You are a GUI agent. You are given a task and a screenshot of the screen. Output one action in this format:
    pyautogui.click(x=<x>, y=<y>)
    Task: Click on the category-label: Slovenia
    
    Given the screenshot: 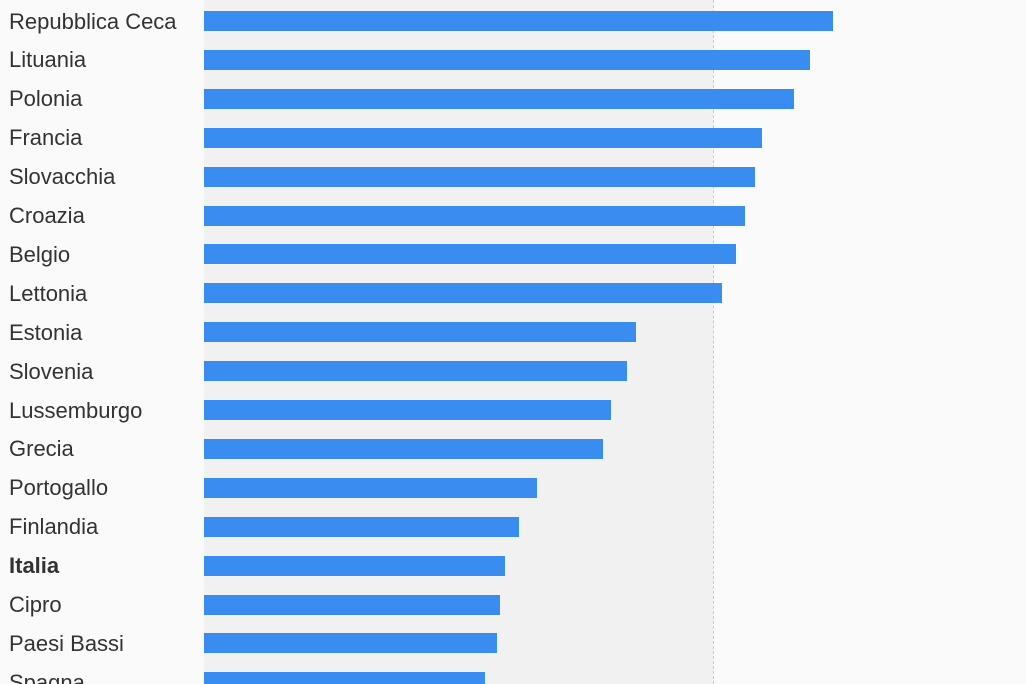 What is the action you would take?
    pyautogui.click(x=51, y=371)
    